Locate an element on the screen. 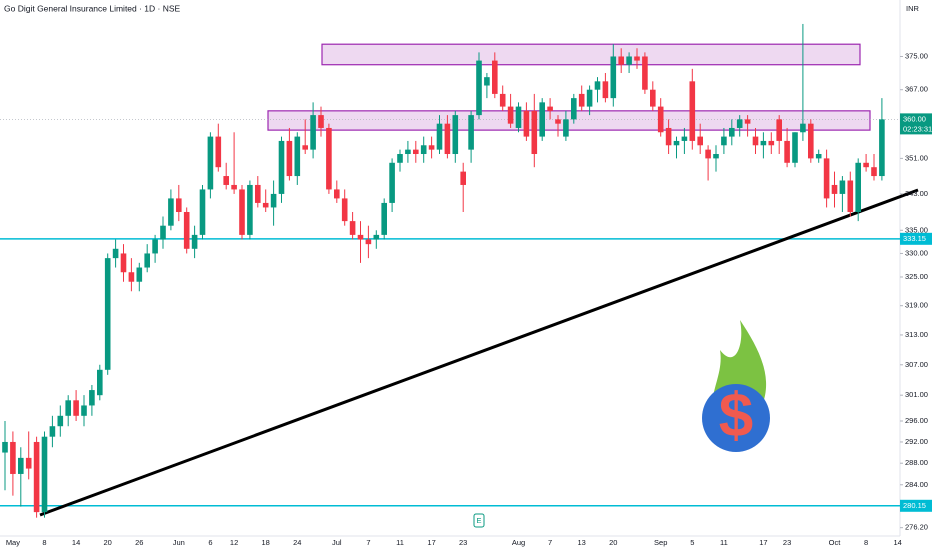  y-tick-label: 375.00 is located at coordinates (916, 55).